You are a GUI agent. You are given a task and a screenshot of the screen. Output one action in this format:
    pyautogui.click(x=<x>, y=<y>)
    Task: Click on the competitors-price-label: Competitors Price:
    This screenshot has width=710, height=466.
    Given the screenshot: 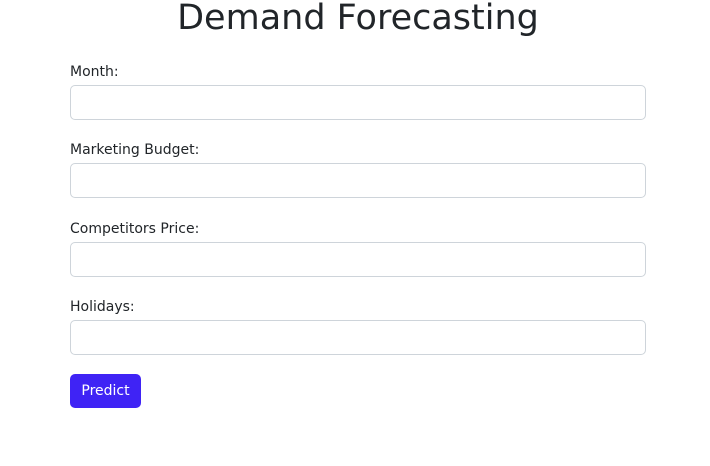 What is the action you would take?
    pyautogui.click(x=135, y=229)
    